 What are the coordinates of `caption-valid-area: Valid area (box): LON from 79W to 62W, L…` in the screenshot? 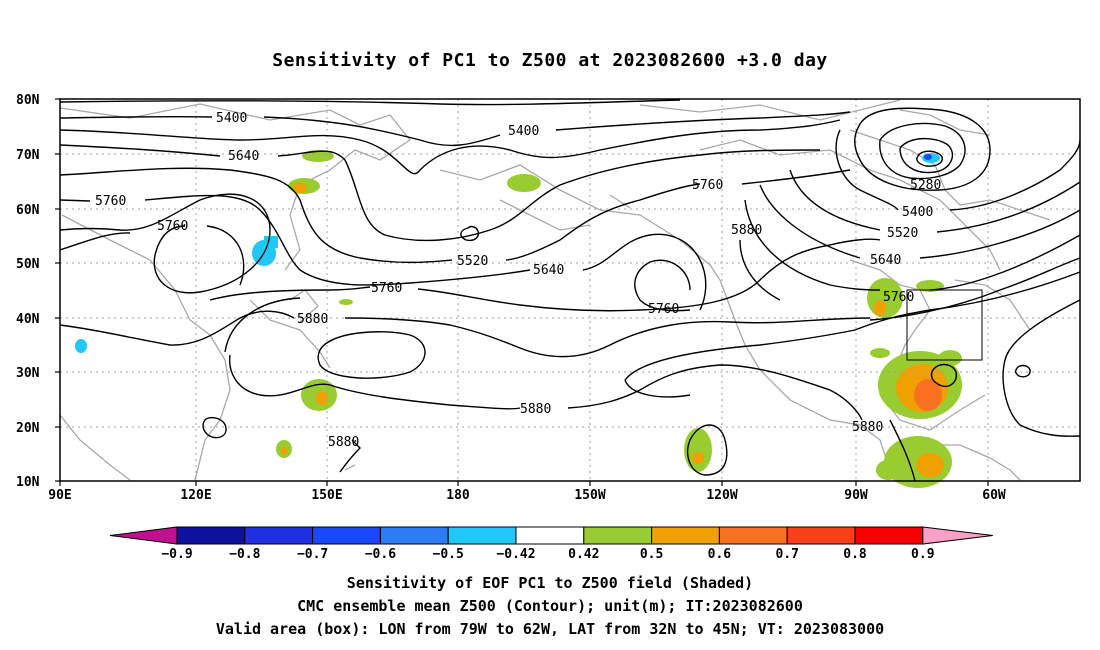 It's located at (550, 629).